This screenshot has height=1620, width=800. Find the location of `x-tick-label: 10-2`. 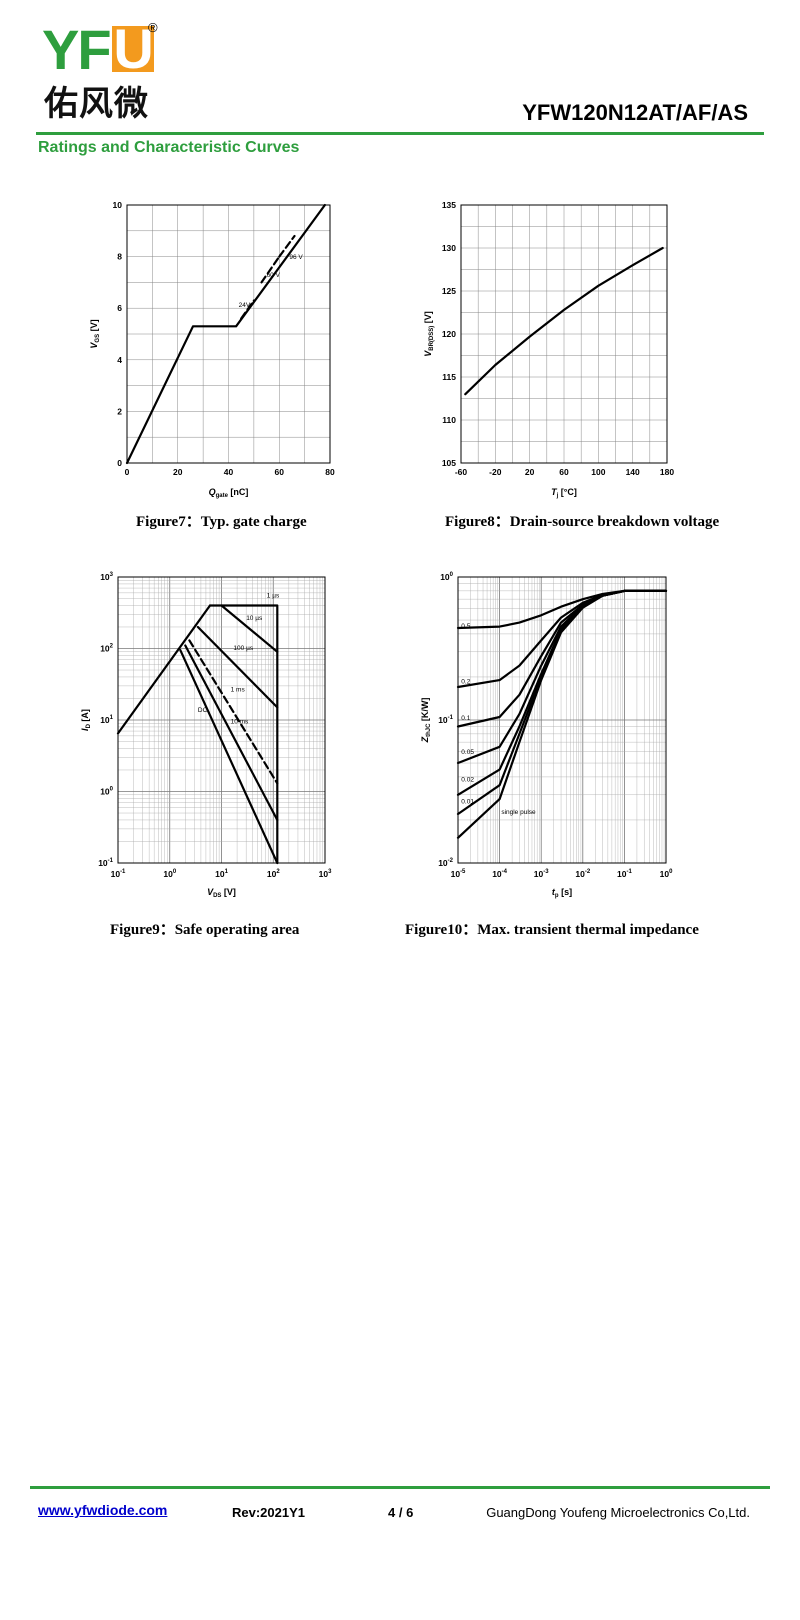

x-tick-label: 10-2 is located at coordinates (582, 874).